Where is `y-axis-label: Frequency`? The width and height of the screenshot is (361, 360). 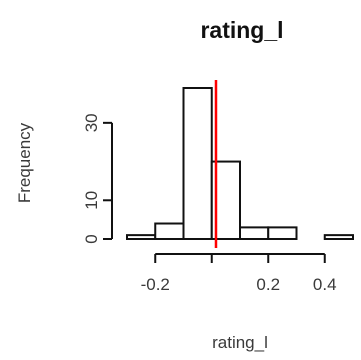
y-axis-label: Frequency is located at coordinates (24, 162).